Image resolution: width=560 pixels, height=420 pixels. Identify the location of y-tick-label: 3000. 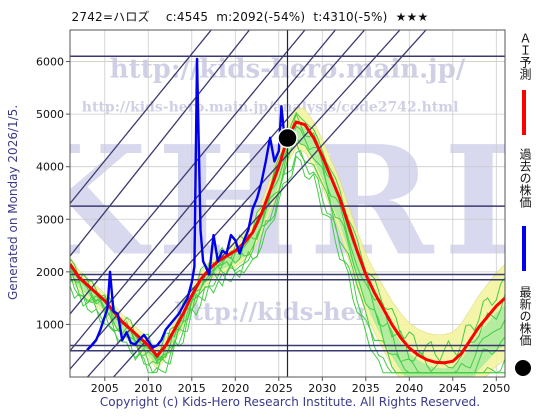
(50, 219).